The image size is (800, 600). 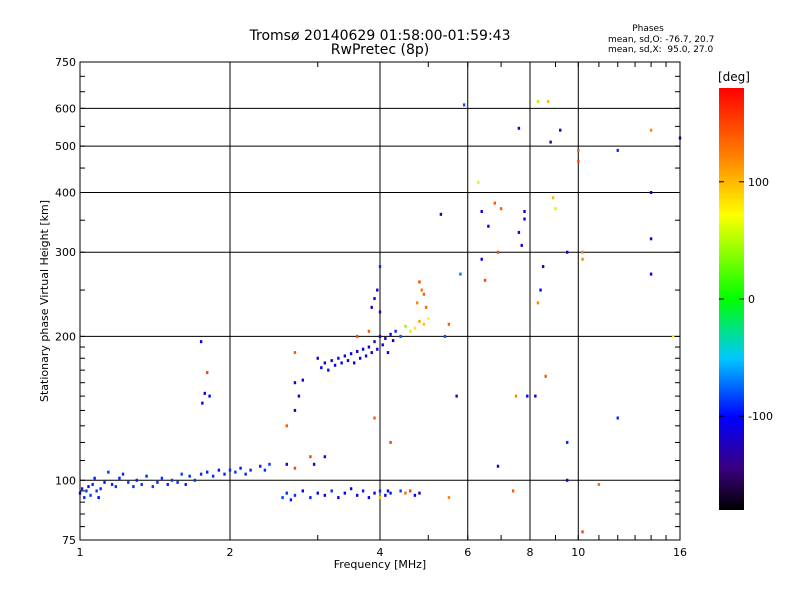 I want to click on x-tick-label: 1, so click(x=80, y=552).